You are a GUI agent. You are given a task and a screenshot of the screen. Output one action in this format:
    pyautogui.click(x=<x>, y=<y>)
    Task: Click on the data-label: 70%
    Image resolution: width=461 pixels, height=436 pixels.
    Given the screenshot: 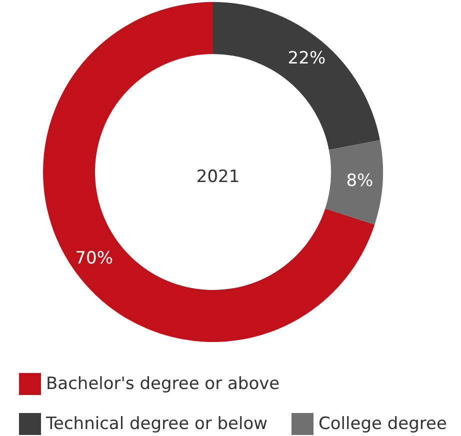 What is the action you would take?
    pyautogui.click(x=94, y=258)
    